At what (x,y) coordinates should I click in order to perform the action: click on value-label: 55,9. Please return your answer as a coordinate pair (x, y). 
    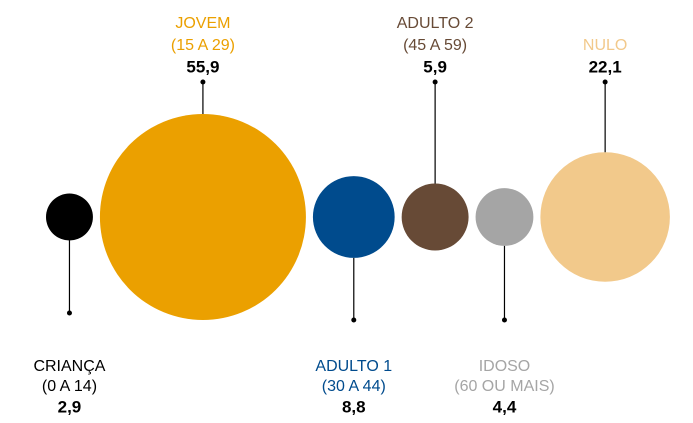
    Looking at the image, I should click on (202, 66).